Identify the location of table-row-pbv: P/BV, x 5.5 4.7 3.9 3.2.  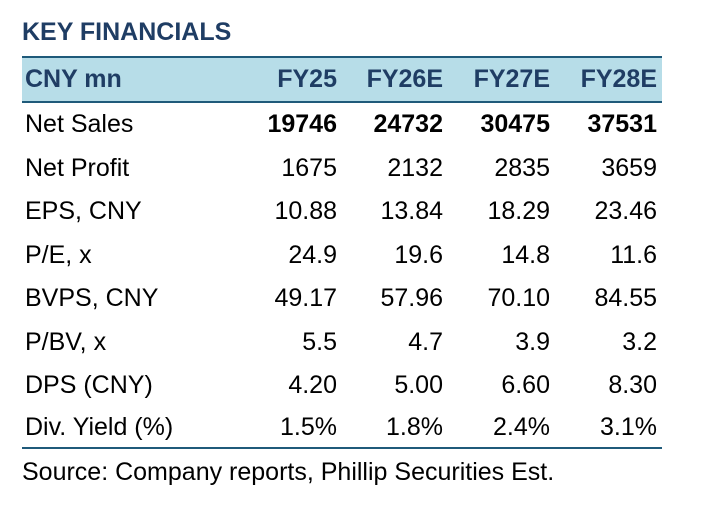
(342, 343).